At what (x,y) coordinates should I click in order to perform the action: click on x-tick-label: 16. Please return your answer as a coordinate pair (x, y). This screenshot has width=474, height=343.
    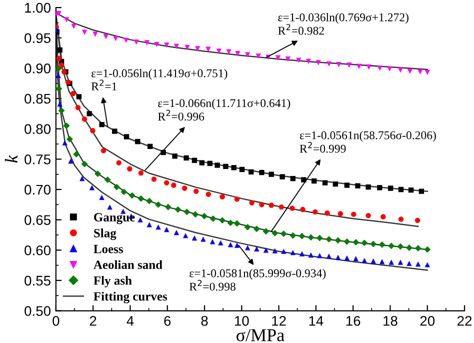
    Looking at the image, I should click on (353, 321).